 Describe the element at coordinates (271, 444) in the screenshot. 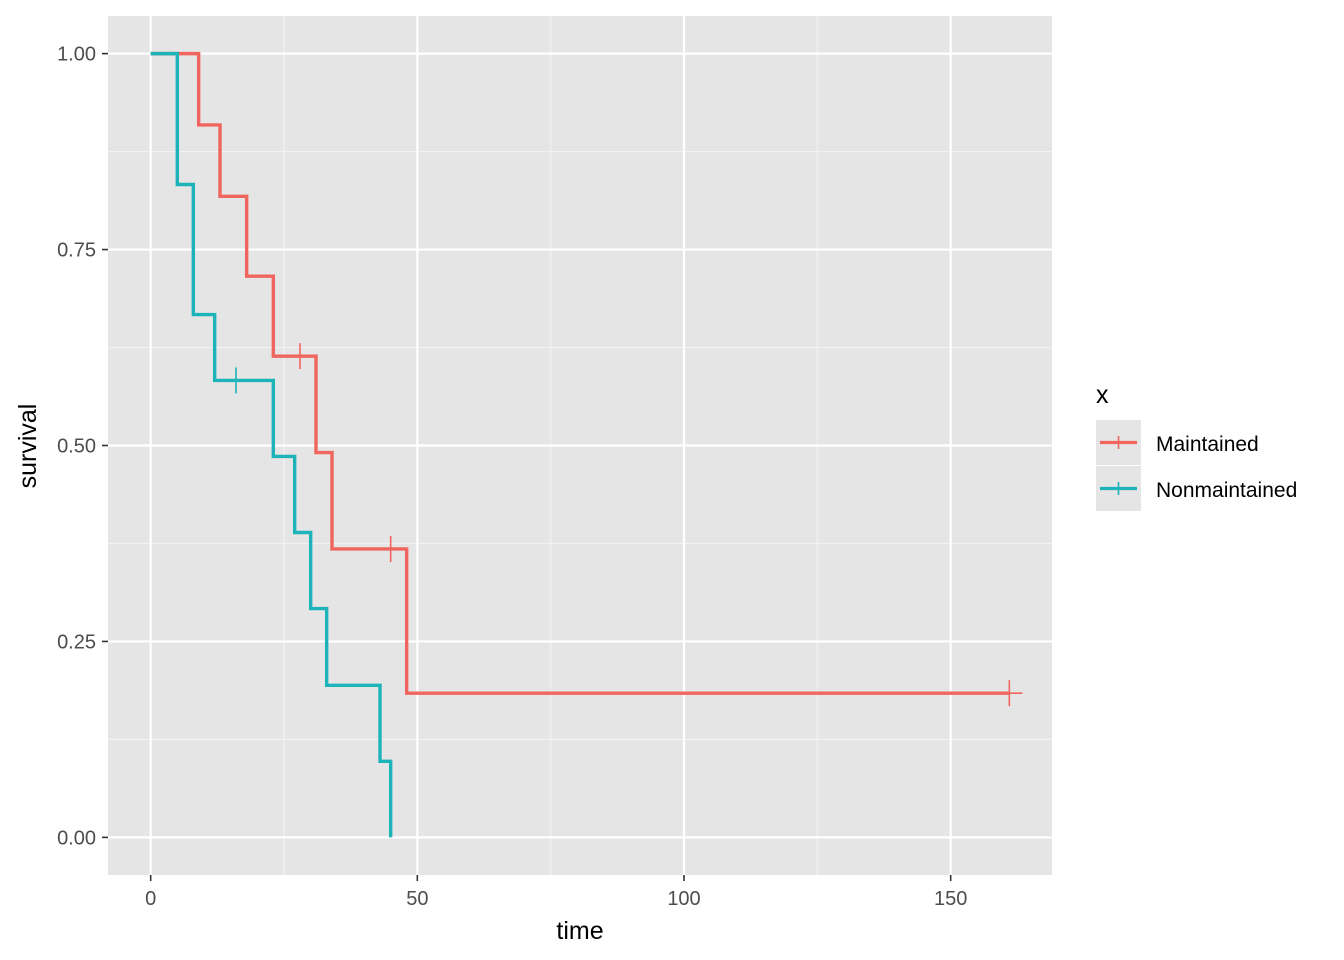

I see `series-line-nonmaintained` at that location.